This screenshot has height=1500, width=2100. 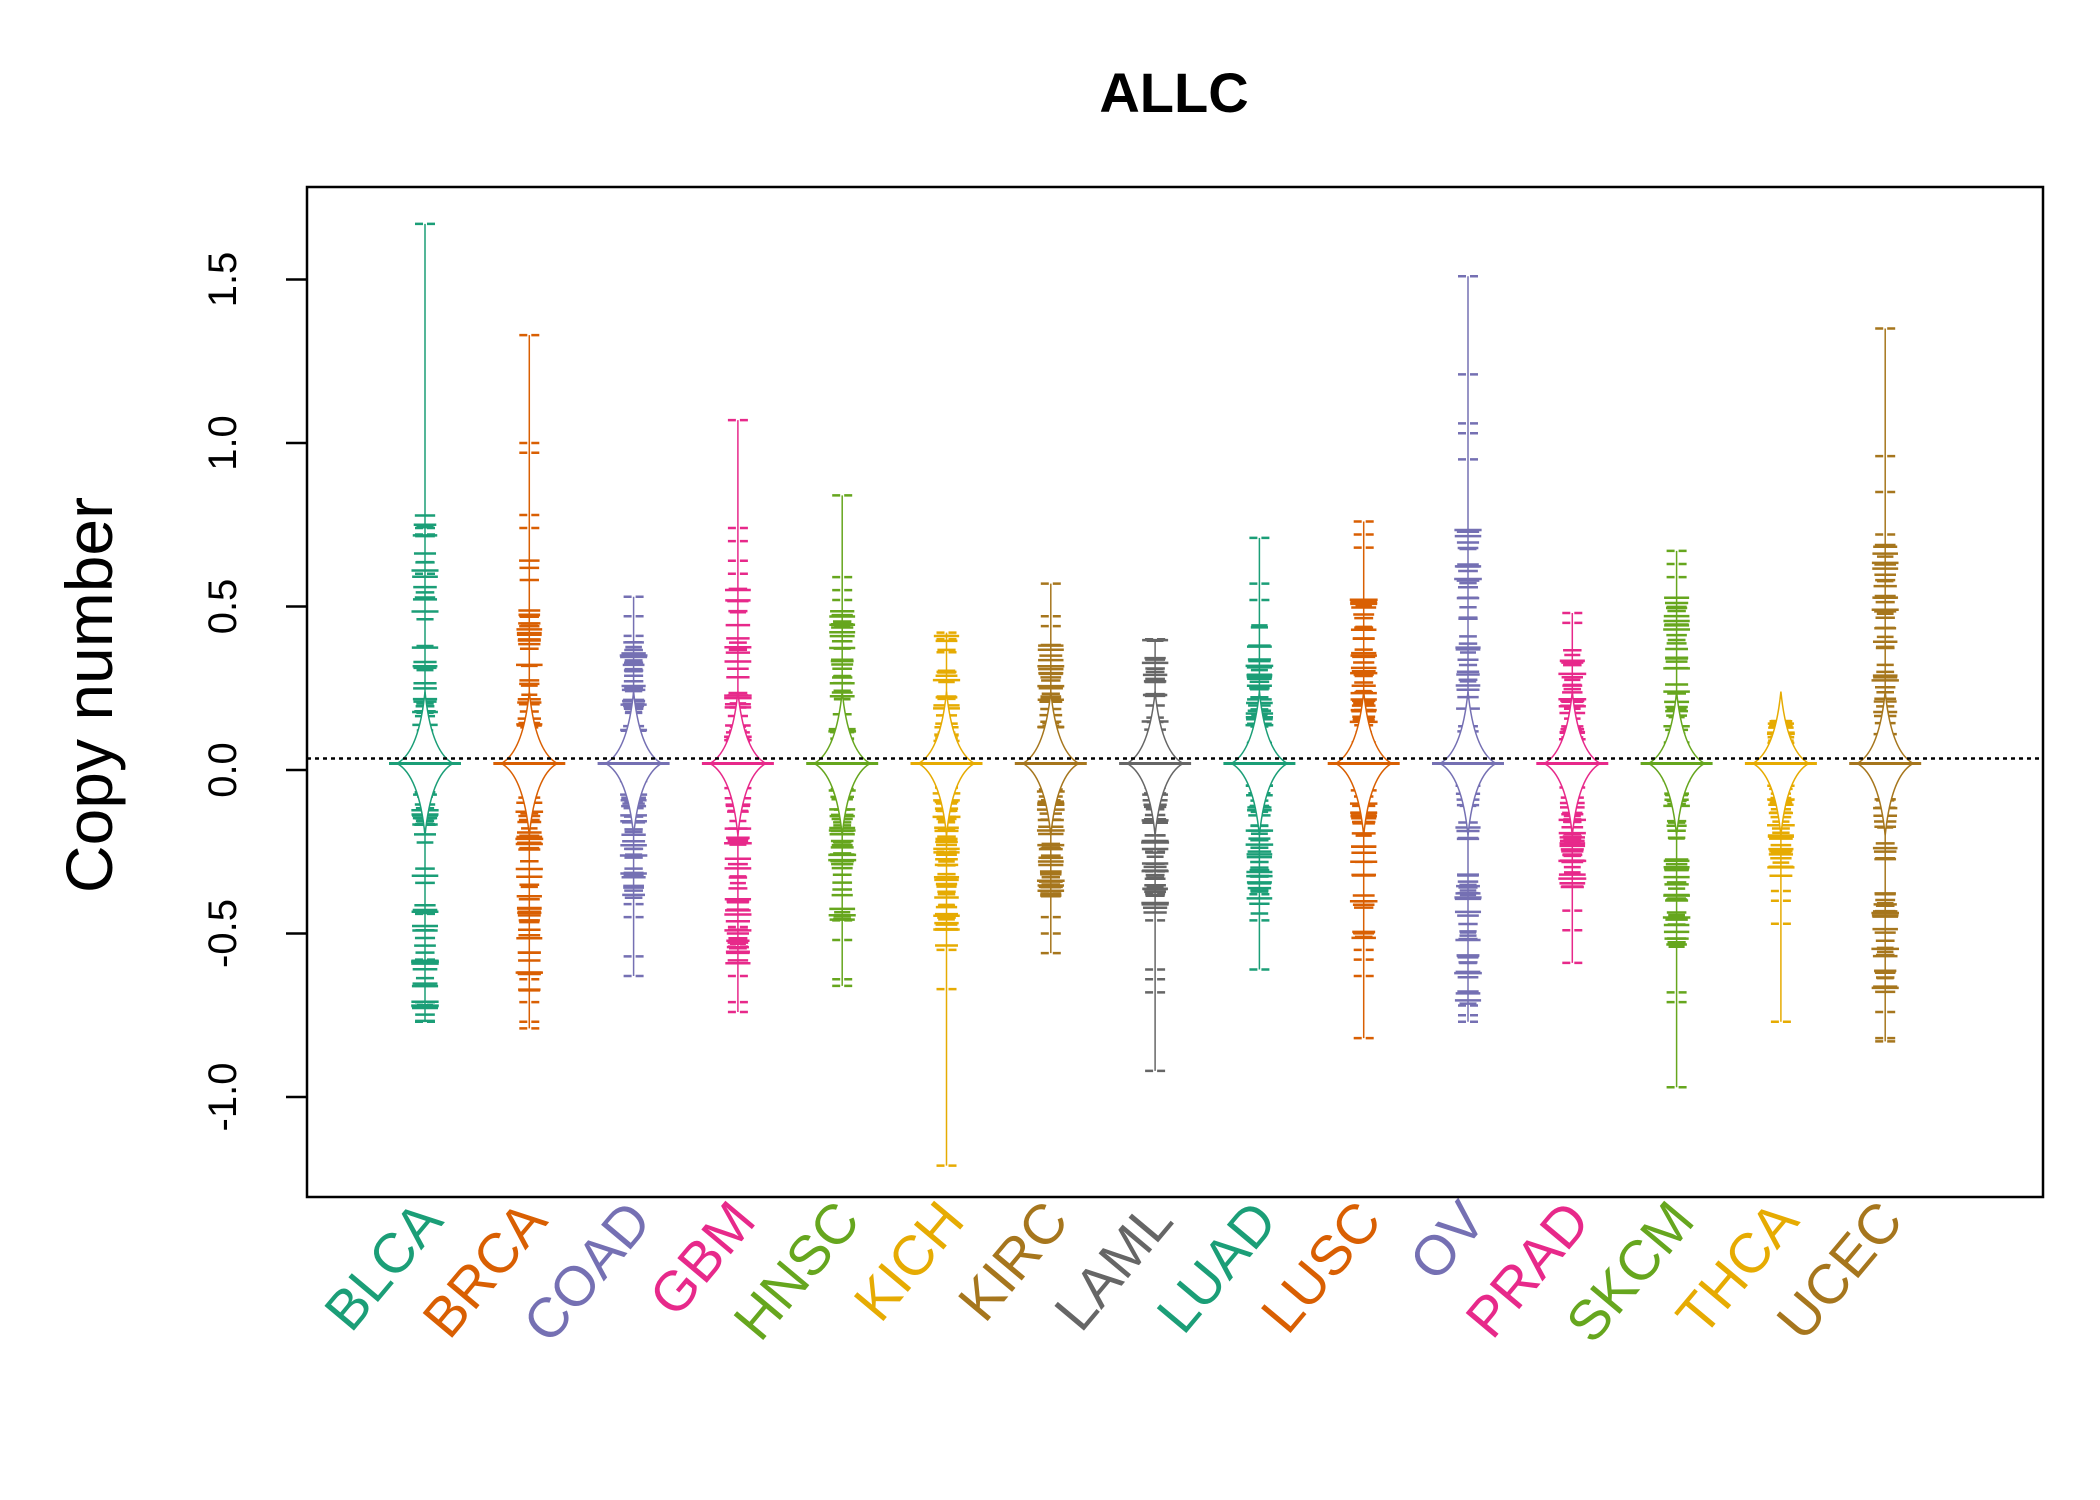 What do you see at coordinates (254, 692) in the screenshot?
I see `y-axis: -1.0 -0.5 0.0 0.5 1.0 1.5` at bounding box center [254, 692].